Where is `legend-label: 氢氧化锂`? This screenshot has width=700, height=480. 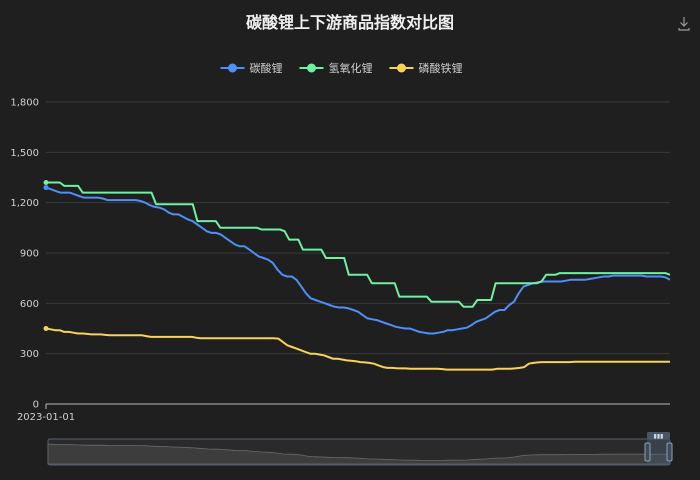
legend-label: 氢氧化锂 is located at coordinates (351, 68).